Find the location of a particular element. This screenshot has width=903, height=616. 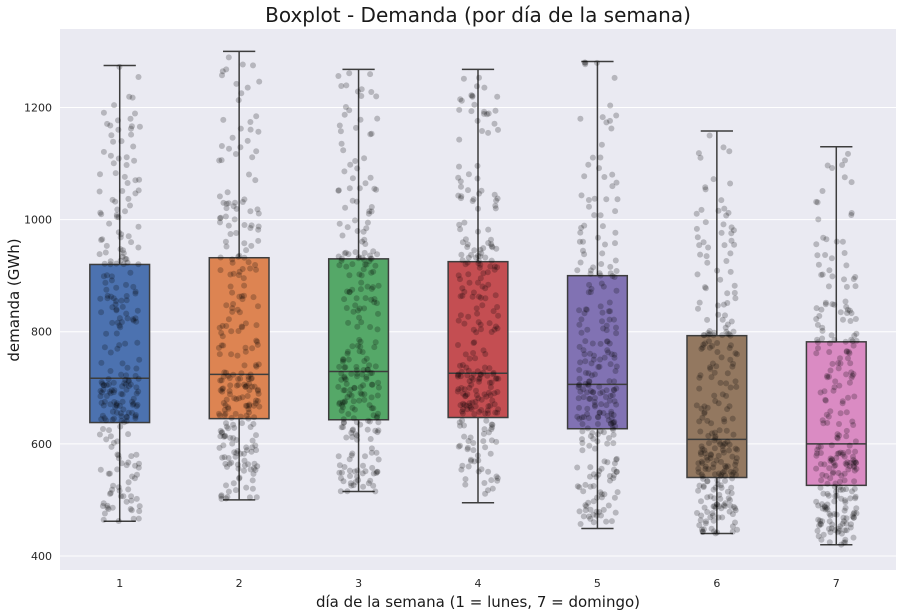

iqr-box is located at coordinates (120, 343).